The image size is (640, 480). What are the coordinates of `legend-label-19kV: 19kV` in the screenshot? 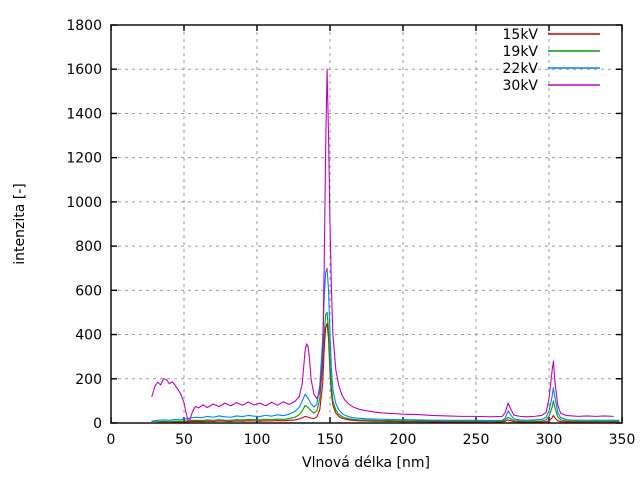 It's located at (521, 52).